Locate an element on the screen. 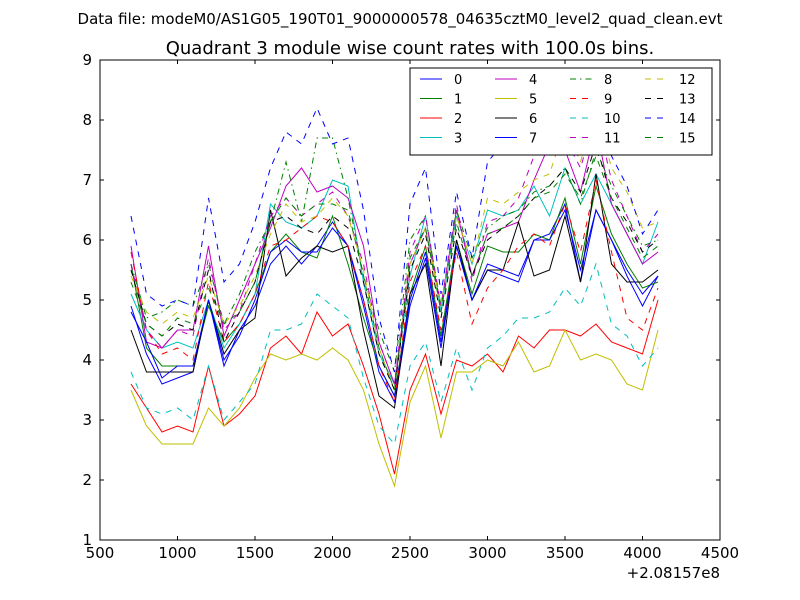 The height and width of the screenshot is (600, 800). legend-label-12: 12 is located at coordinates (687, 80).